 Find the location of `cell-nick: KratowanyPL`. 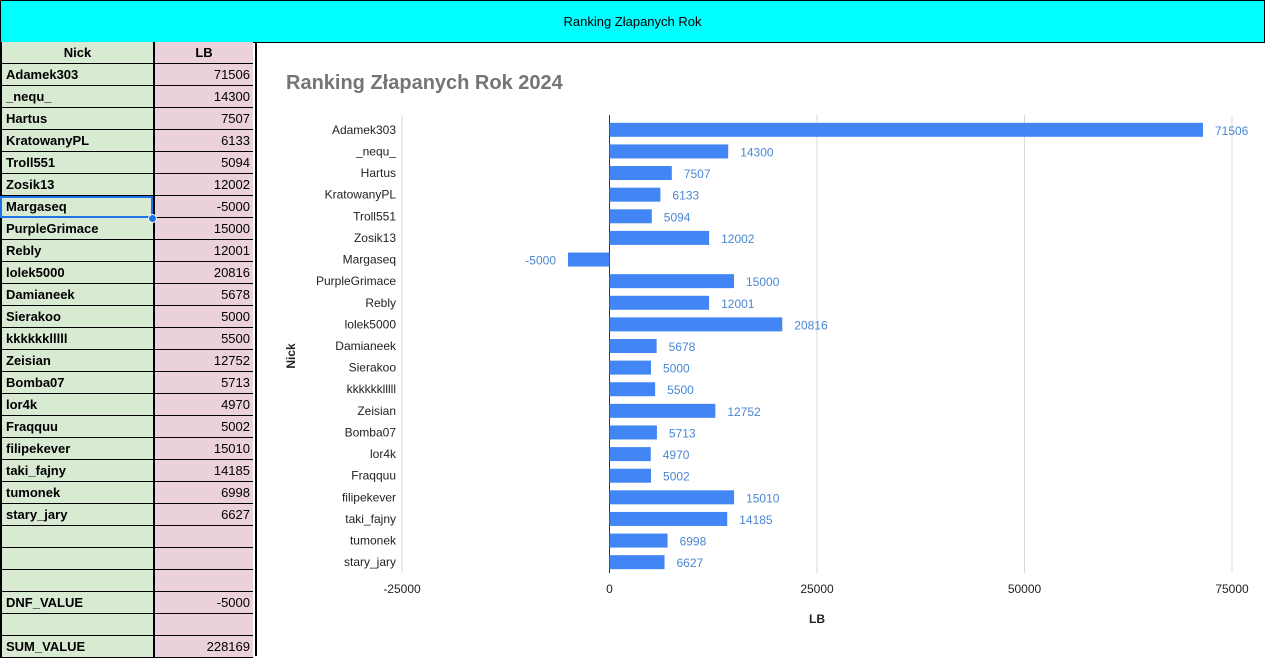

cell-nick: KratowanyPL is located at coordinates (76, 141).